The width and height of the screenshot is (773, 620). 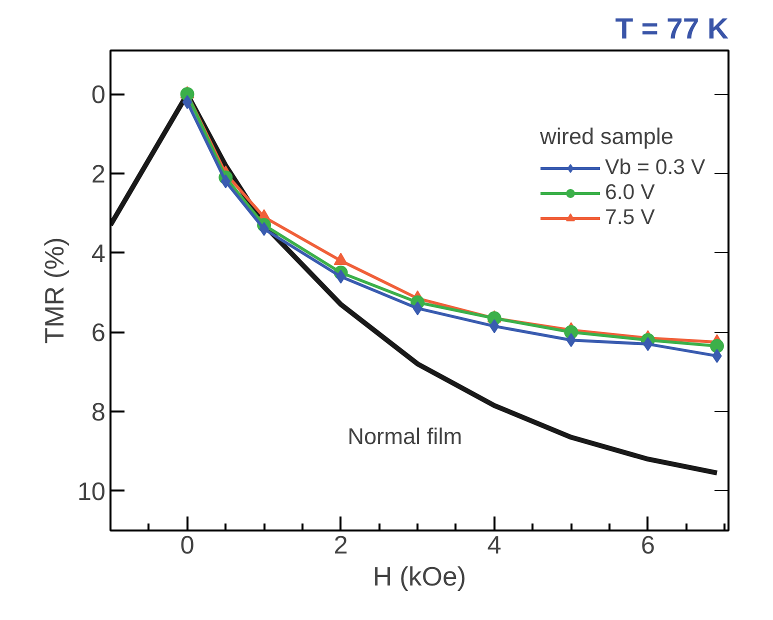 I want to click on x-tick-label: 4, so click(x=494, y=546).